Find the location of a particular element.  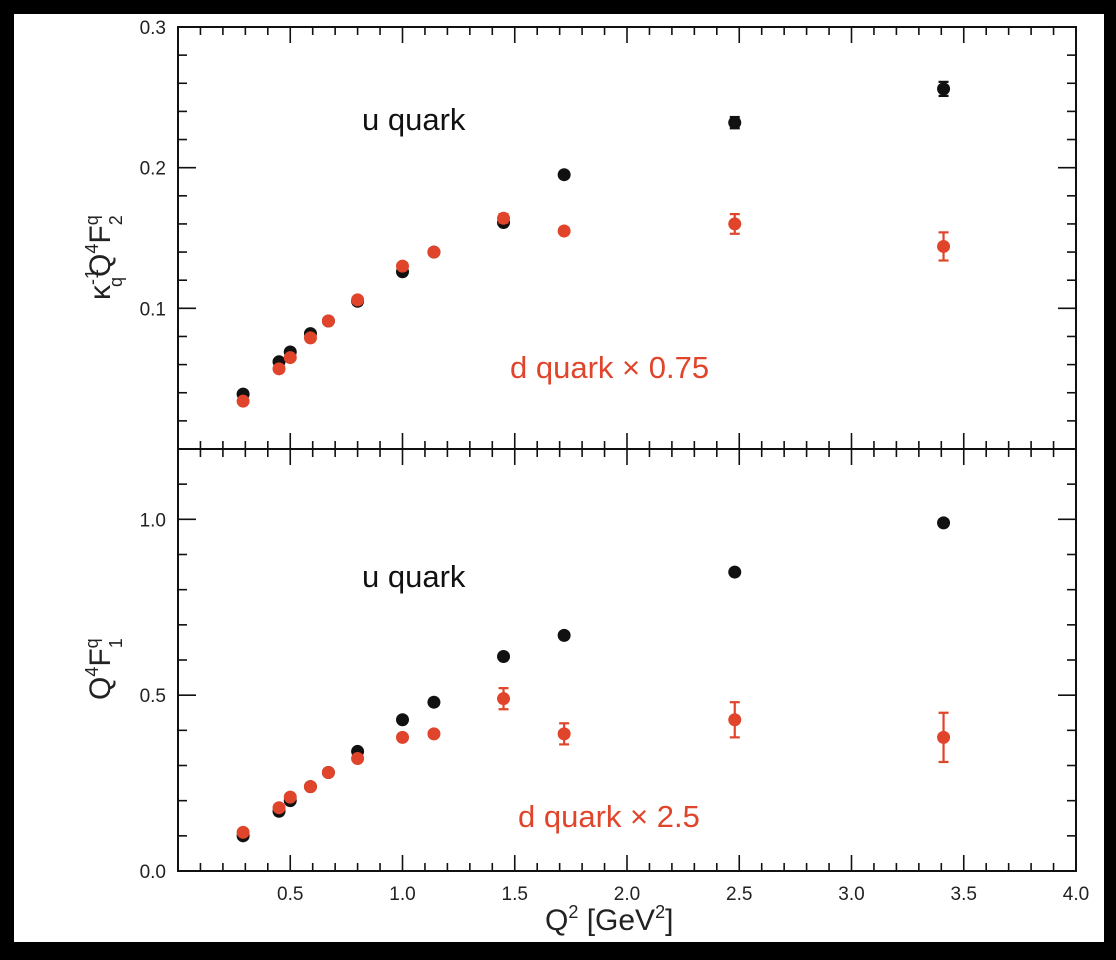

x-tick-label: 3.0 is located at coordinates (851, 894).